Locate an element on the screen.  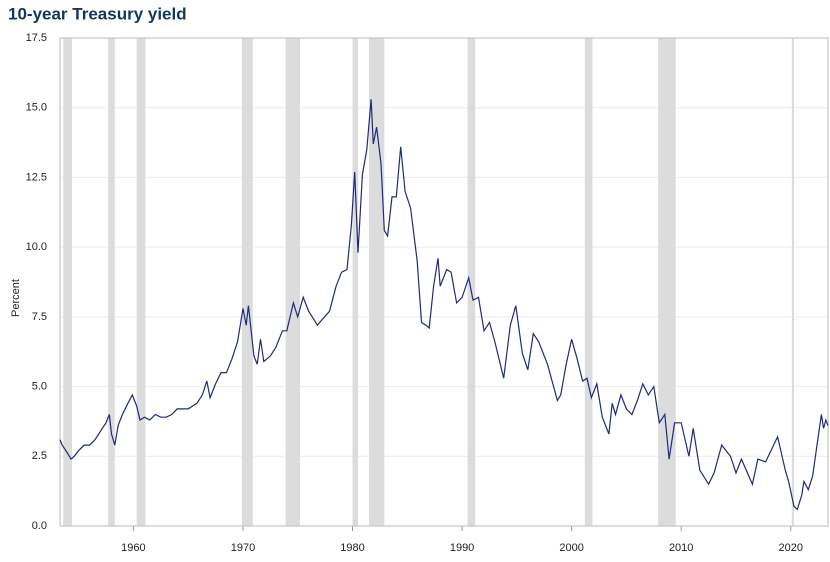
y-tick-label: 10.0 is located at coordinates (36, 247).